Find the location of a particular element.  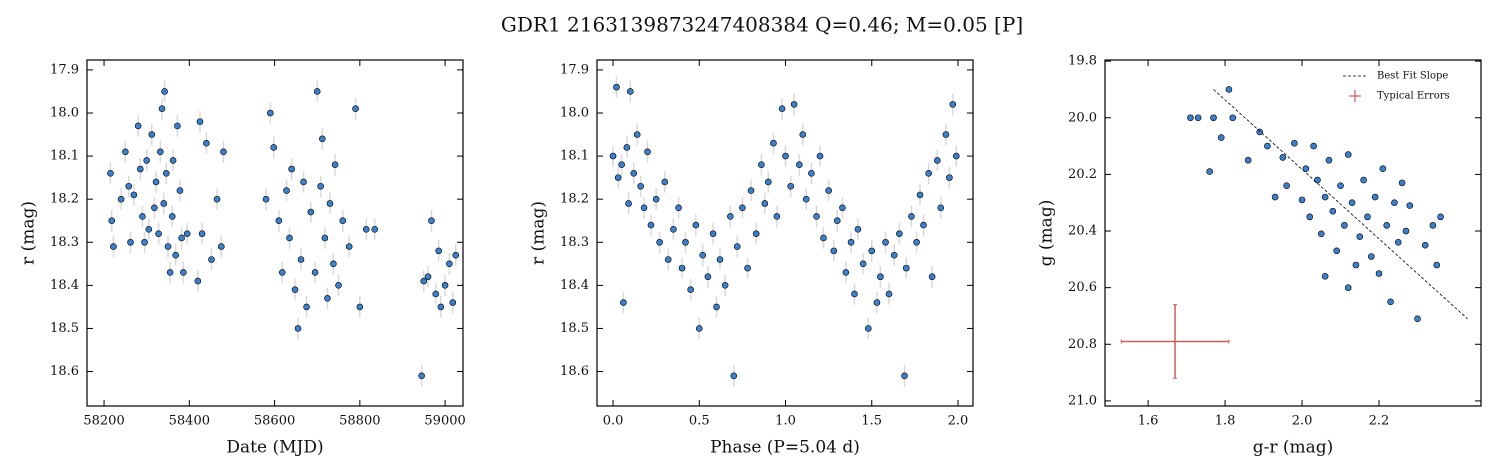

y-tick-label: 20.4 is located at coordinates (1082, 231).